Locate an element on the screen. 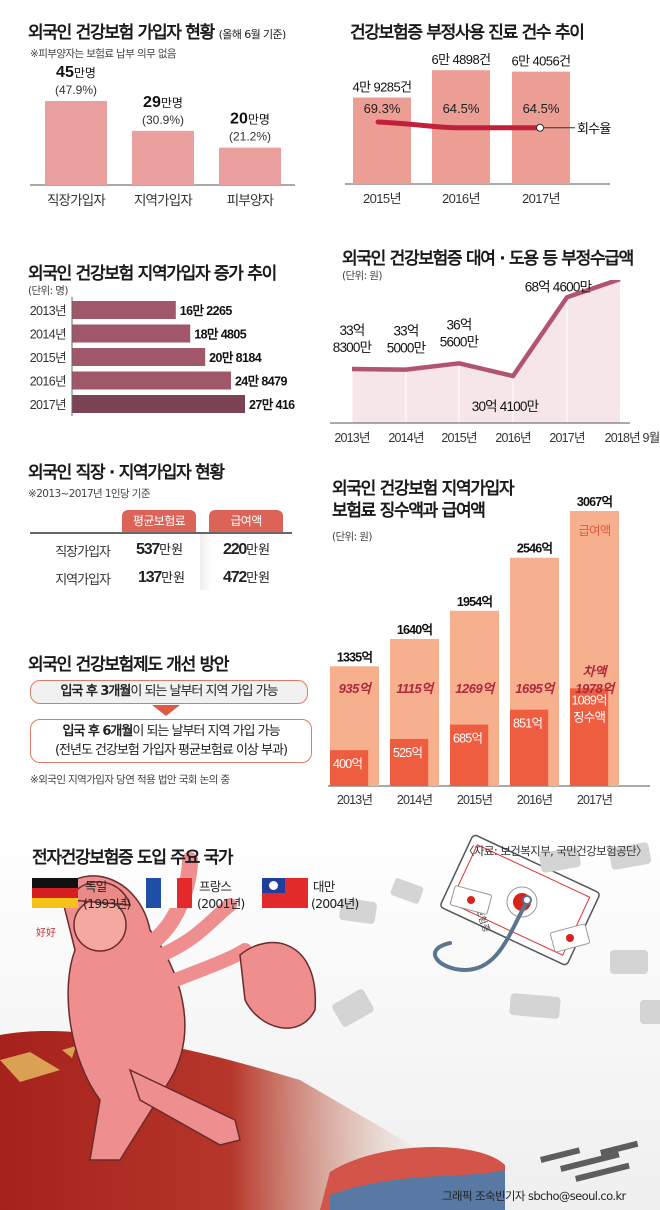  chart6-legend-difference: 차액 is located at coordinates (596, 671).